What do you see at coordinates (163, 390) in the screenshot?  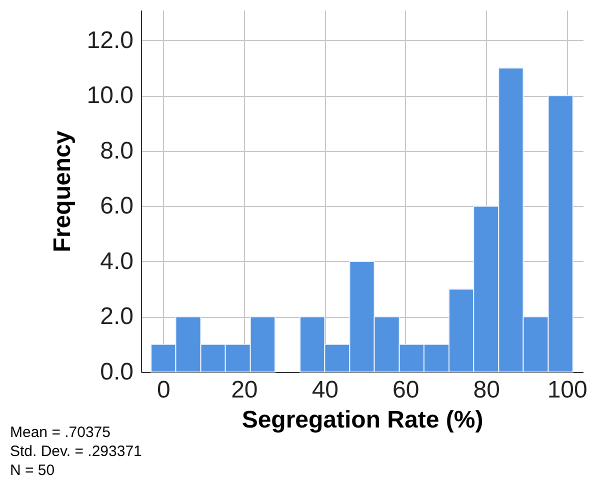 I see `x-tick-label: 0` at bounding box center [163, 390].